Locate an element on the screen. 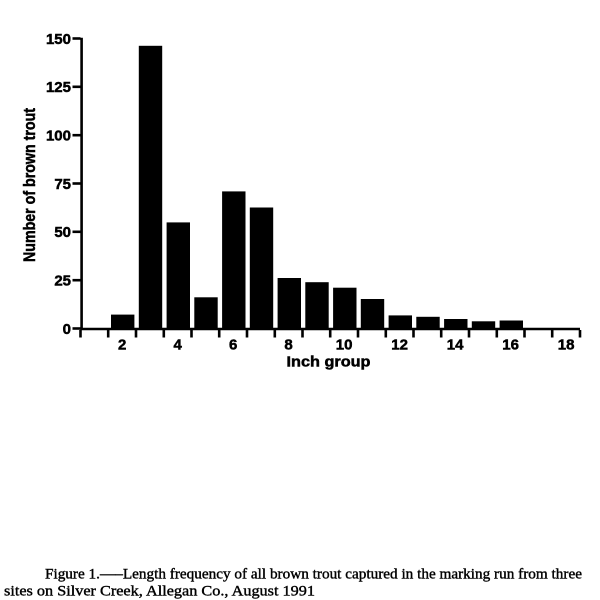 The height and width of the screenshot is (600, 600). svg-text: 100 is located at coordinates (58, 136).